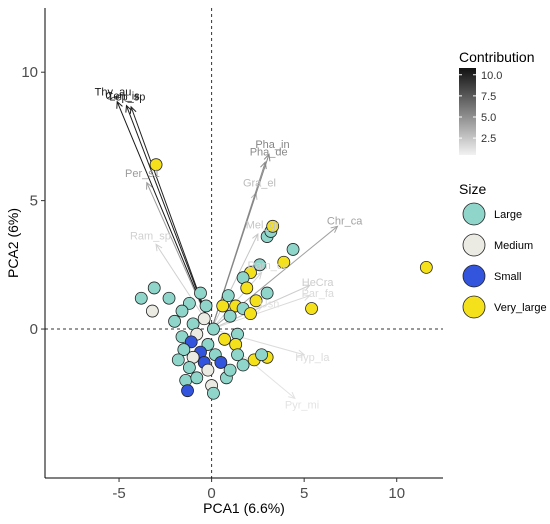 The image size is (550, 524). What do you see at coordinates (508, 215) in the screenshot?
I see `size-legend-label: Large` at bounding box center [508, 215].